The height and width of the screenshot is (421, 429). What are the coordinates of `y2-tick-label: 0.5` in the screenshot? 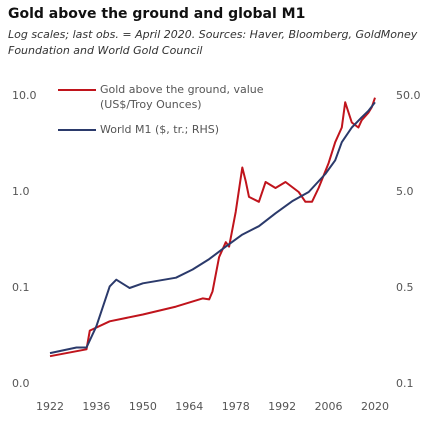 It's located at (405, 287).